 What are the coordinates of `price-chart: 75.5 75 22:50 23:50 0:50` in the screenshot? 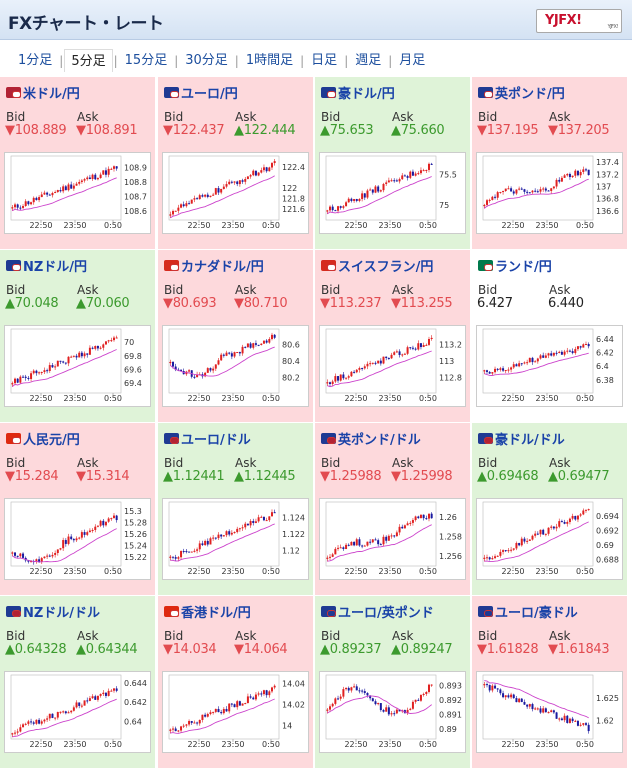 It's located at (392, 193).